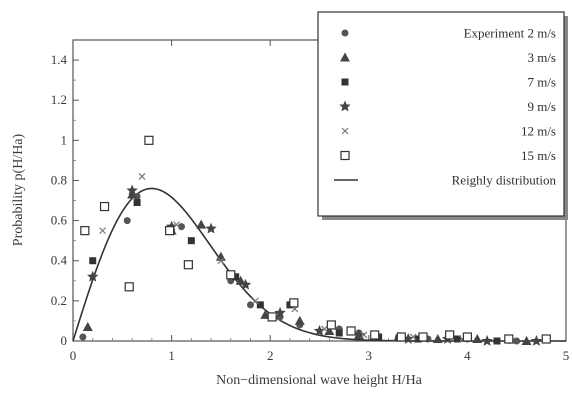  Describe the element at coordinates (541, 57) in the screenshot. I see `legend-label: 3 m/s` at that location.